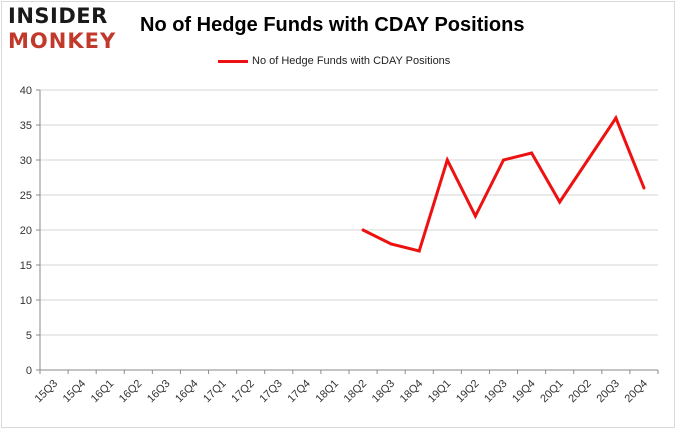 The image size is (678, 431). I want to click on y-axis-ticks: 0 5 10 15 20 25 30 35 40, so click(30, 231).